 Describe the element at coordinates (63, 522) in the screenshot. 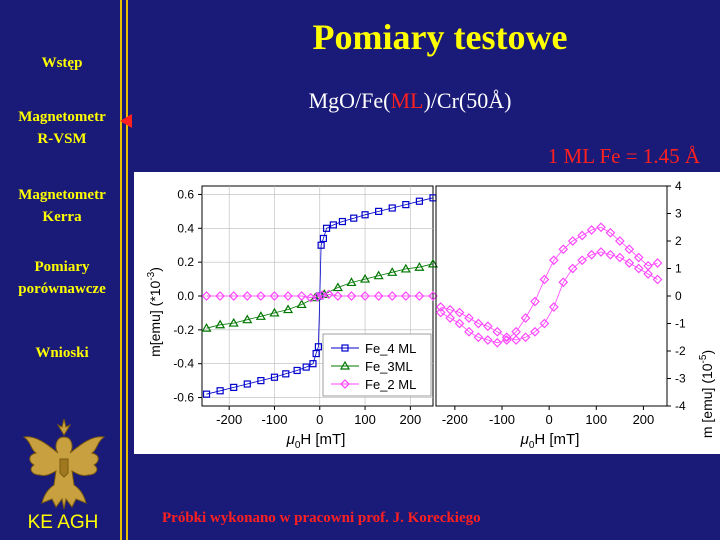

I see `footer-institution: KE AGH` at that location.